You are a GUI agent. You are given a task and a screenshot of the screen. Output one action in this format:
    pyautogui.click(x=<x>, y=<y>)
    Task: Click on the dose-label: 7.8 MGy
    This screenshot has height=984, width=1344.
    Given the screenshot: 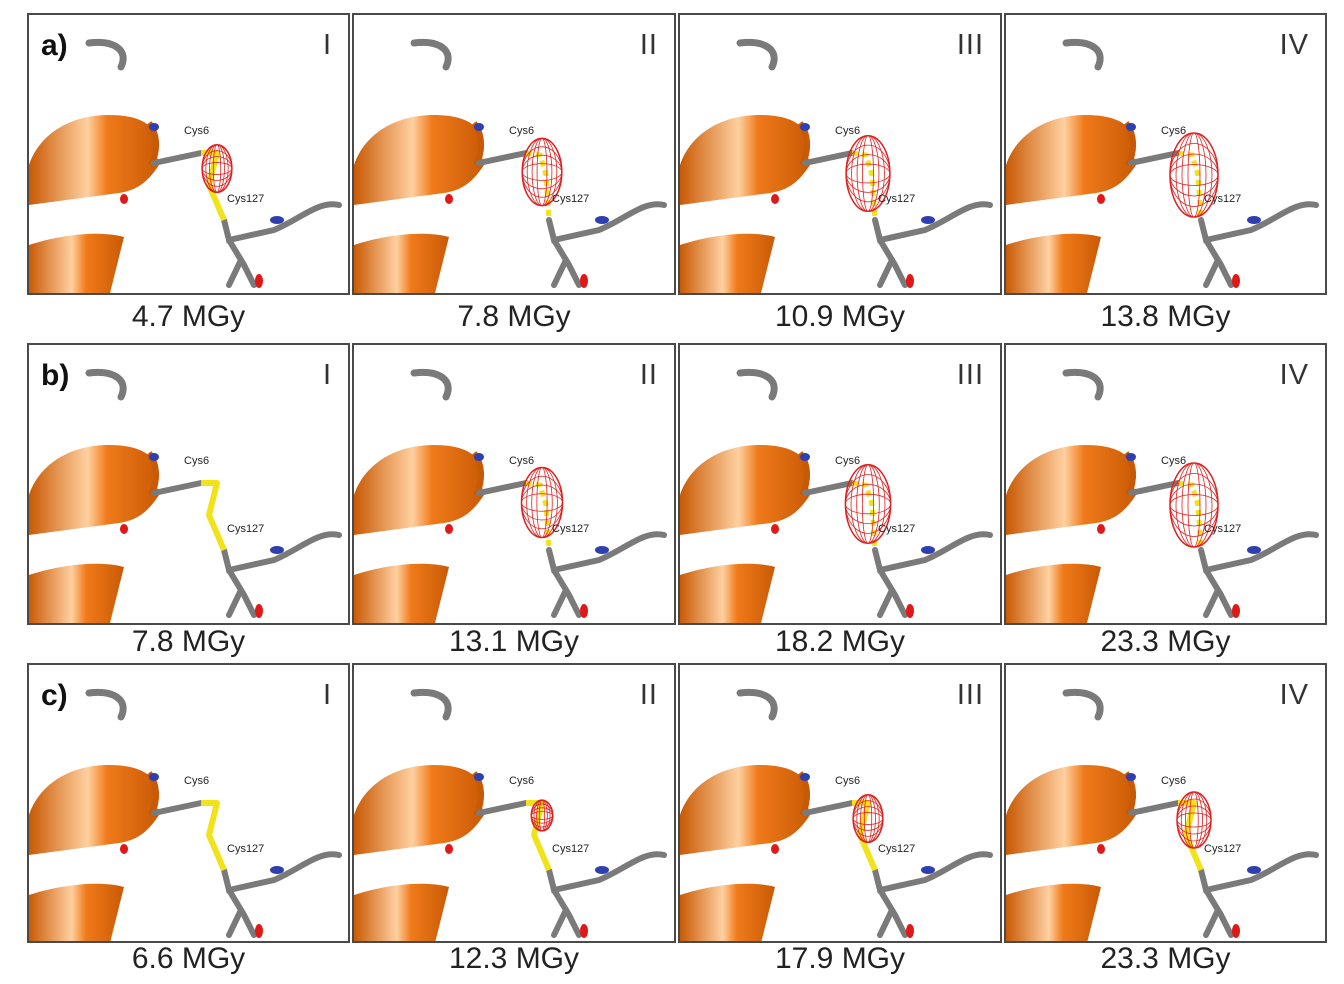 What is the action you would take?
    pyautogui.click(x=514, y=316)
    